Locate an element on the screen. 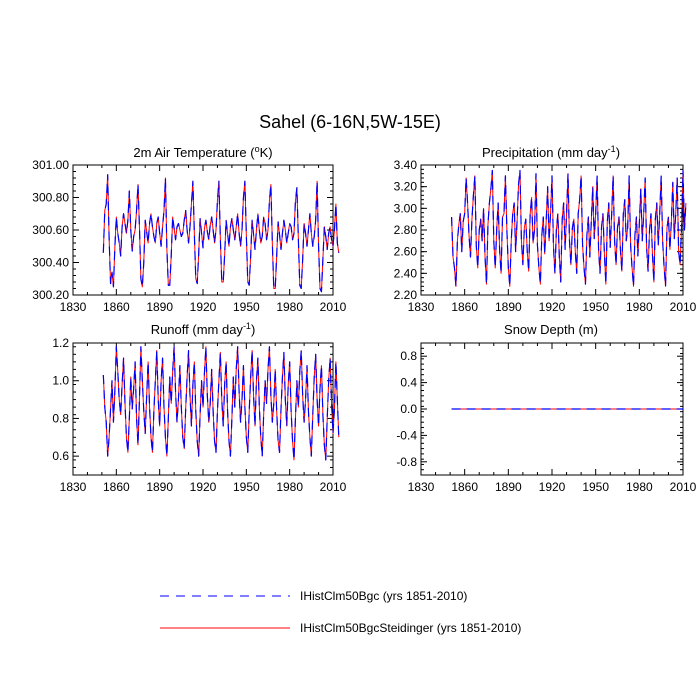 Image resolution: width=700 pixels, height=700 pixels. panel-title: Snow Depth (m) is located at coordinates (551, 329).